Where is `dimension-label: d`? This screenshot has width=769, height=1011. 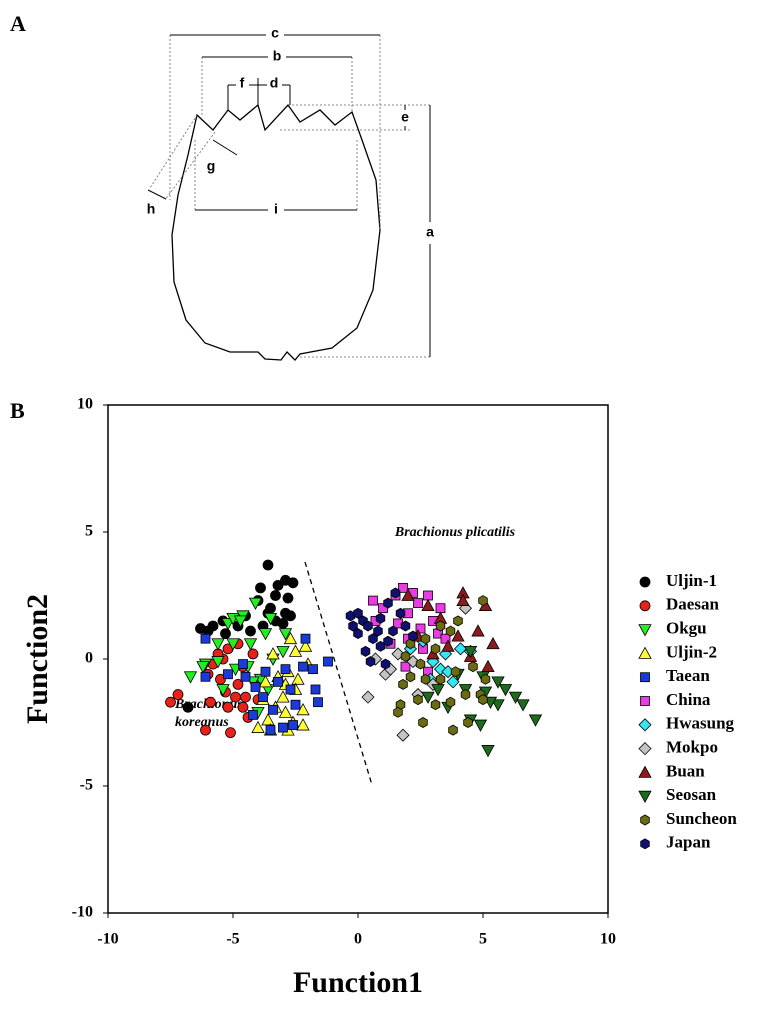
dimension-label: d is located at coordinates (274, 83).